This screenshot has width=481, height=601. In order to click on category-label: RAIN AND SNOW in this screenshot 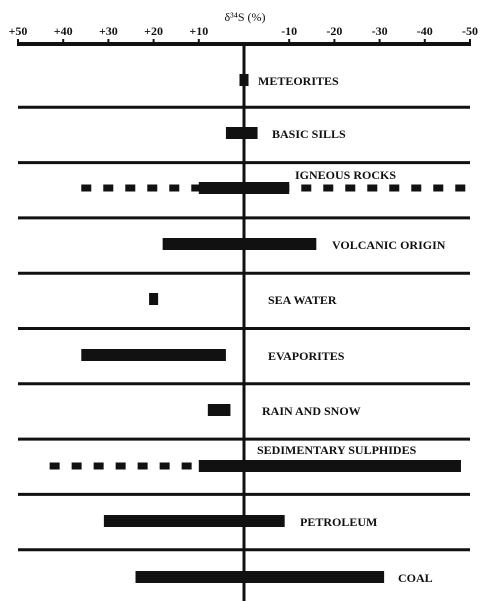, I will do `click(311, 411)`.